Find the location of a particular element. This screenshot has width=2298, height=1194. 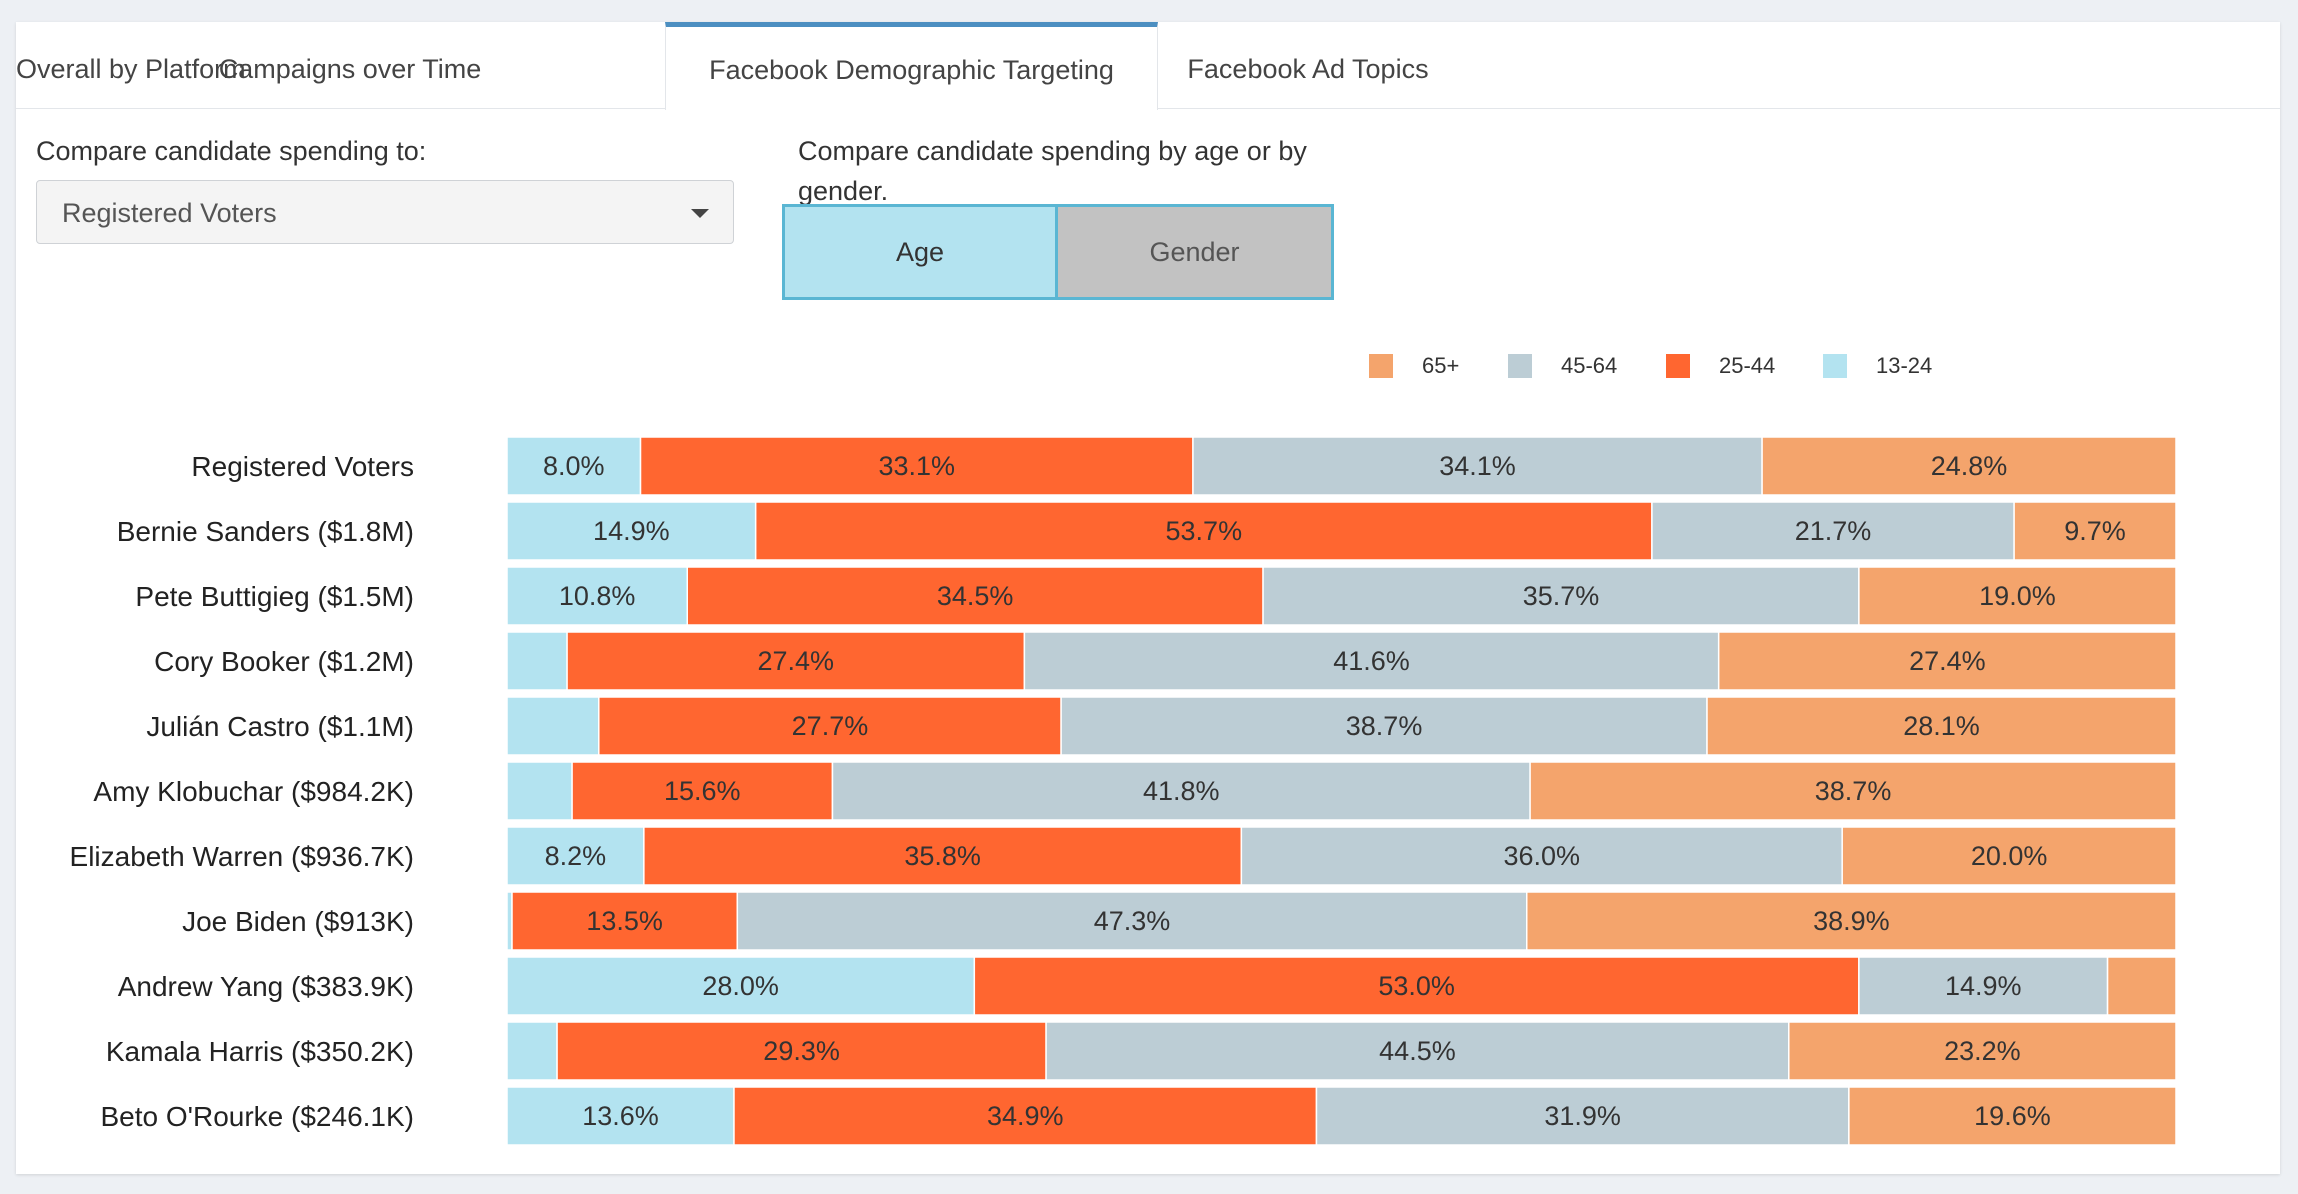

bar-value-label: 41.6% is located at coordinates (1371, 661).